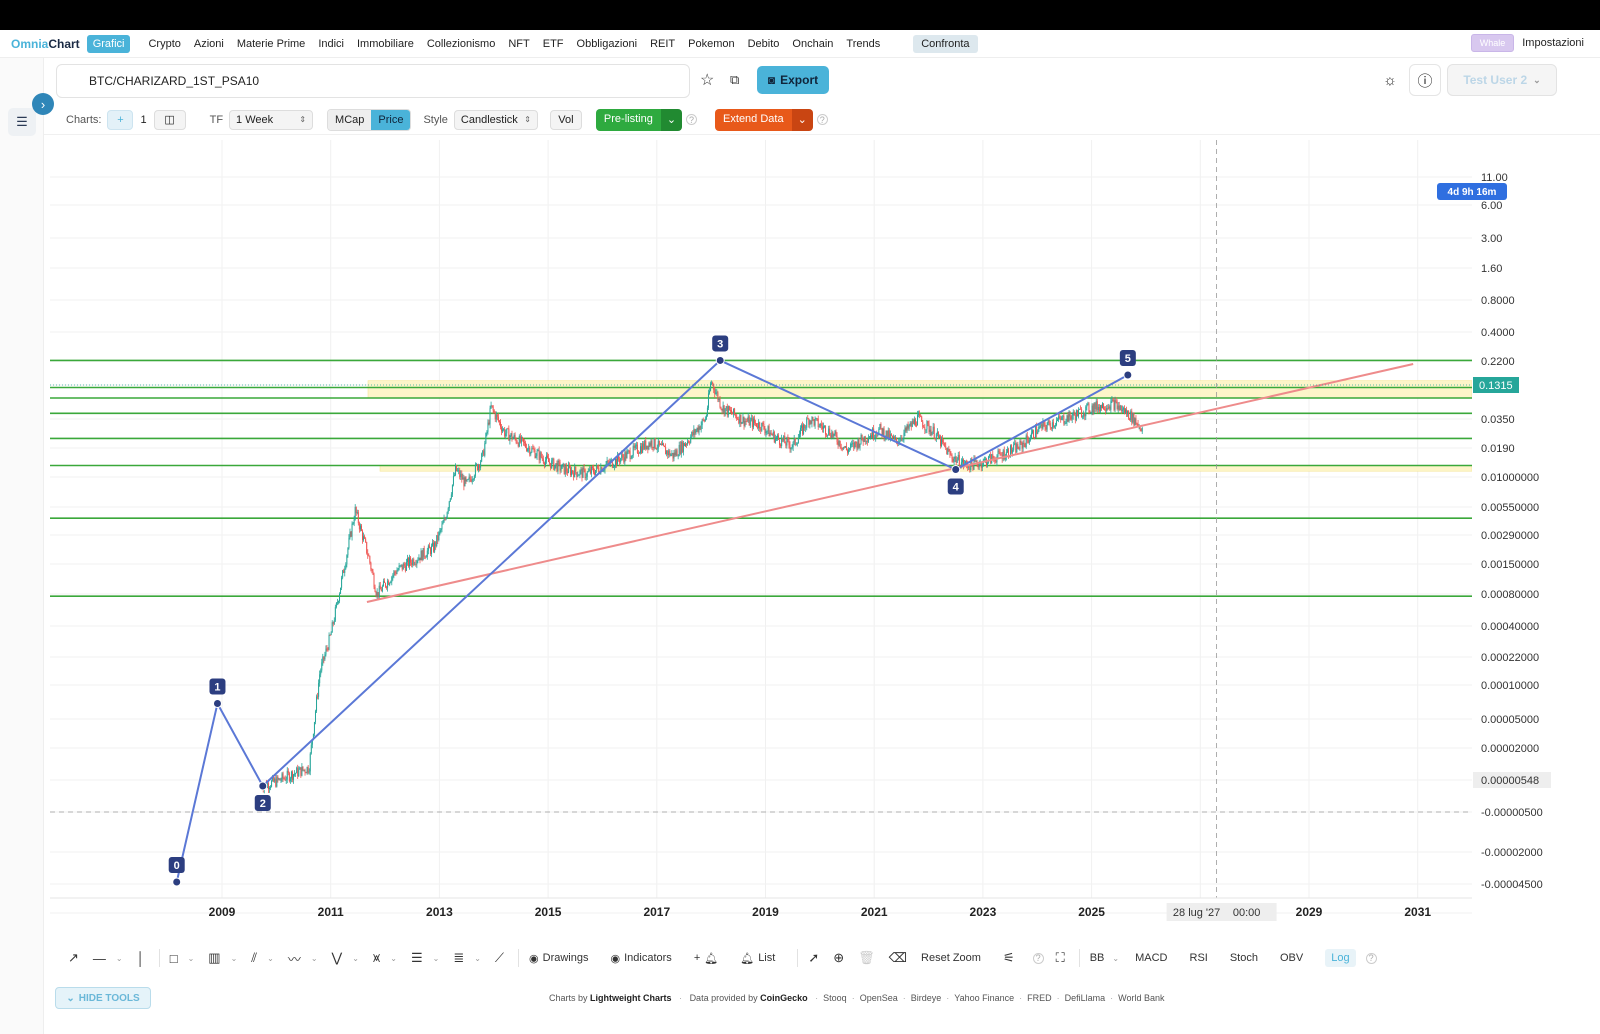 The width and height of the screenshot is (1600, 1034). What do you see at coordinates (425, 958) in the screenshot?
I see `fib-tool: ☰ ⌄` at bounding box center [425, 958].